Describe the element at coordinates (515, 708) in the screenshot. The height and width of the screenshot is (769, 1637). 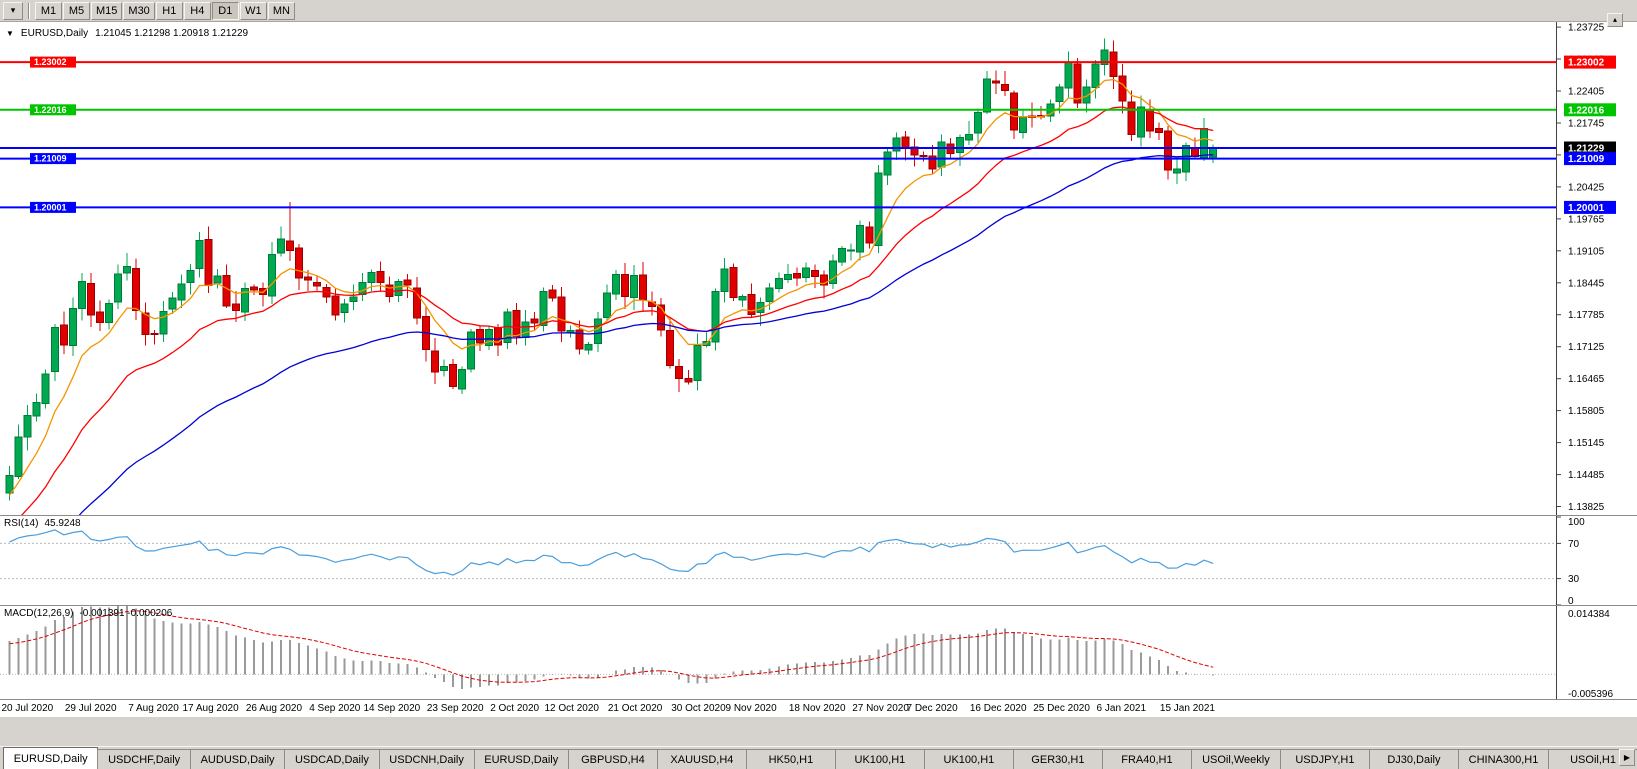
I see `date-axis-label: 2 Oct 2020` at that location.